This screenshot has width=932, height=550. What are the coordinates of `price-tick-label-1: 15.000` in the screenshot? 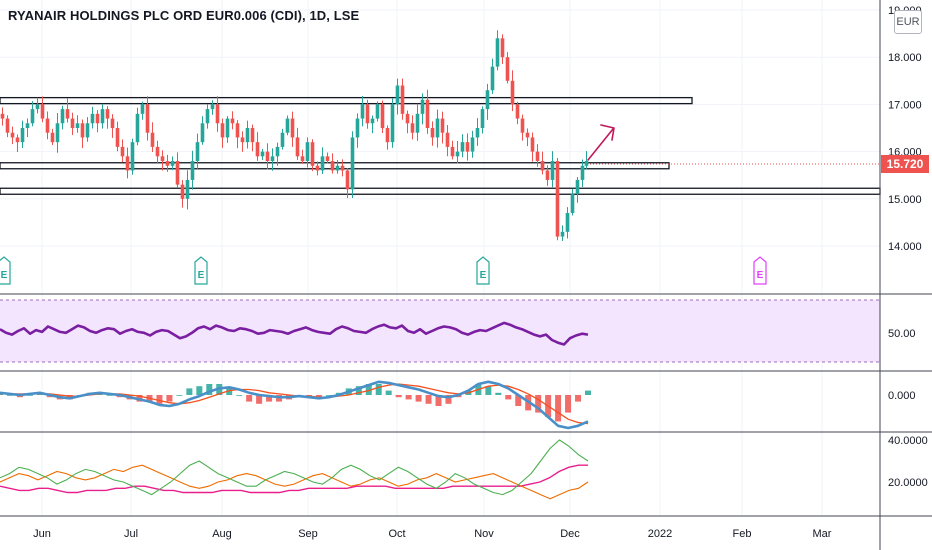 It's located at (905, 200).